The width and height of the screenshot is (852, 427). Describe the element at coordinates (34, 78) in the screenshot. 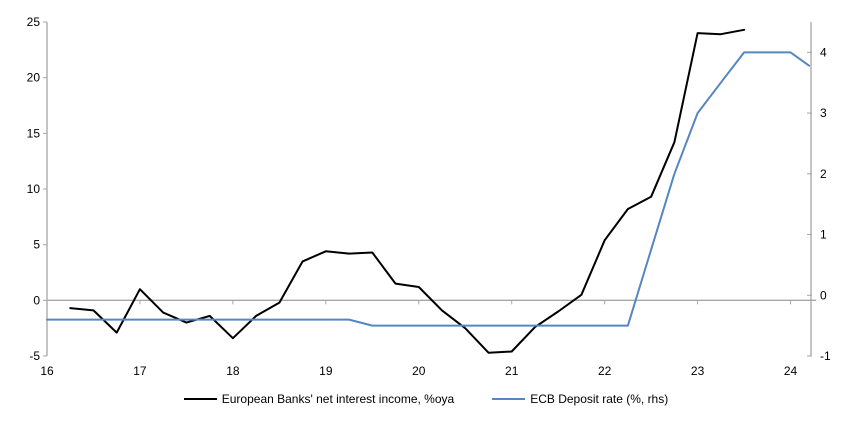

I see `left-axis-tick-label: 20` at that location.